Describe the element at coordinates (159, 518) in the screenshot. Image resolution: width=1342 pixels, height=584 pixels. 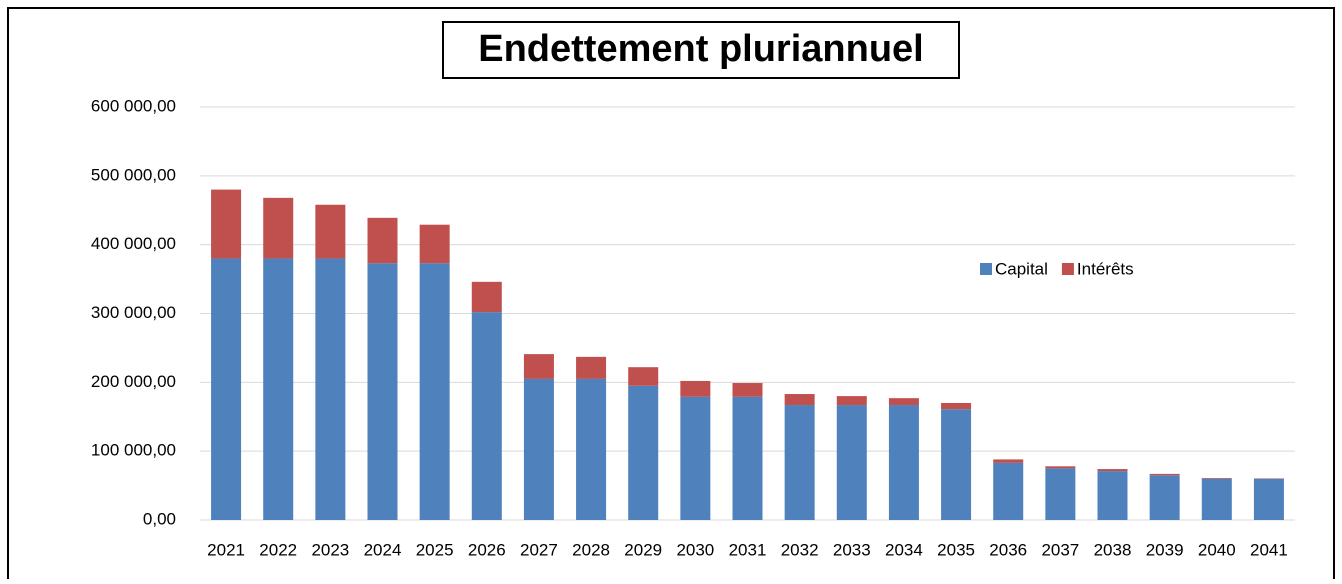
I see `y-tick-label: 0,00` at that location.